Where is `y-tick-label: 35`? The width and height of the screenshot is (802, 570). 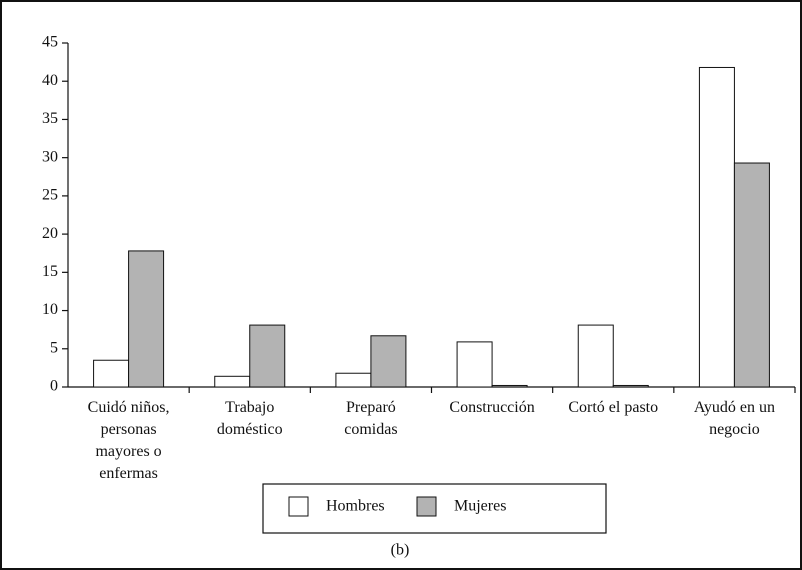
y-tick-label: 35 is located at coordinates (50, 118).